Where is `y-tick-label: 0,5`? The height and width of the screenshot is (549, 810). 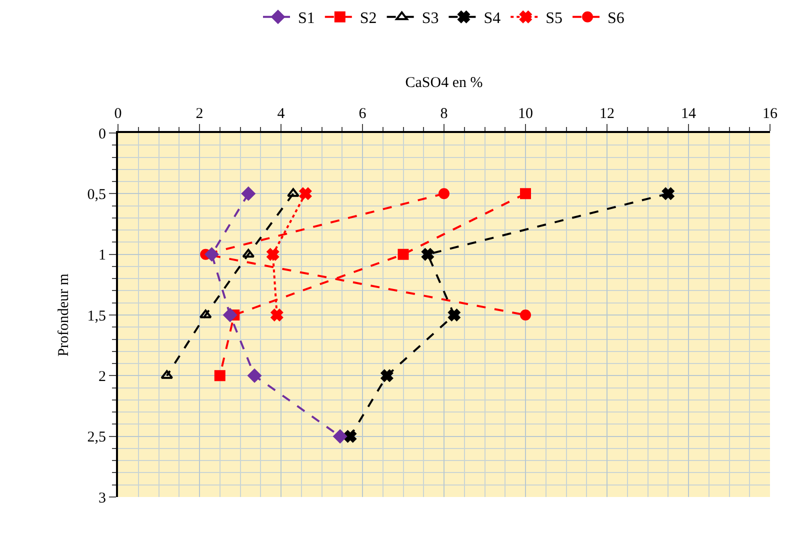 y-tick-label: 0,5 is located at coordinates (96, 194).